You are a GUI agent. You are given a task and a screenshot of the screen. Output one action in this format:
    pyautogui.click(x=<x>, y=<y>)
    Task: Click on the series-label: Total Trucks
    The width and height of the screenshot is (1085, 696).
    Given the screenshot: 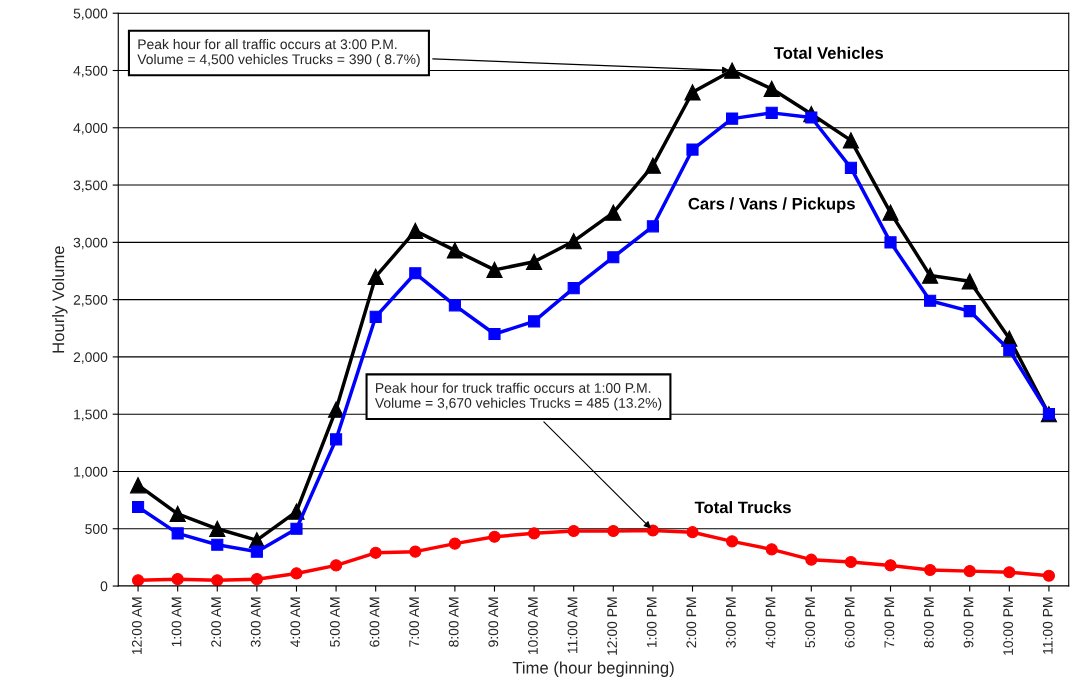 What is the action you would take?
    pyautogui.click(x=742, y=507)
    